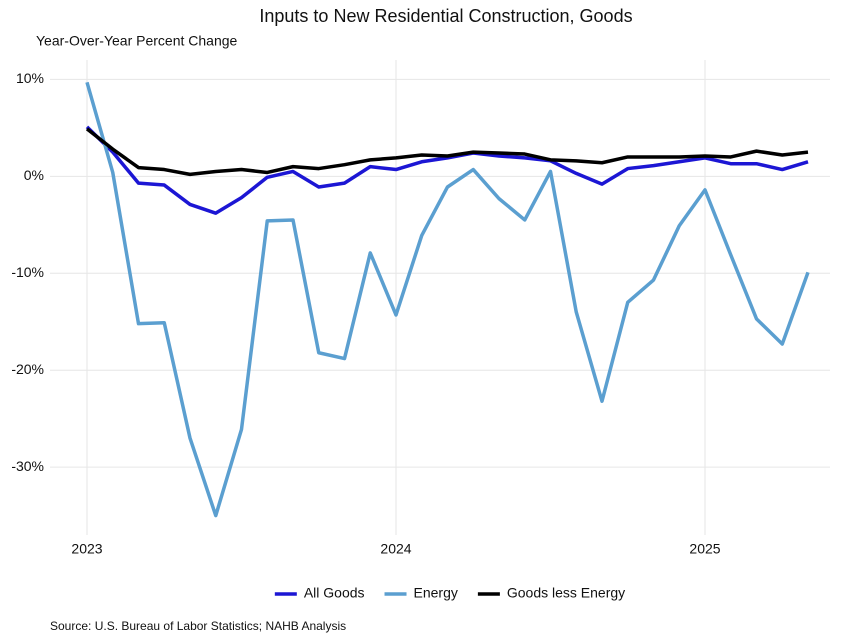 The image size is (853, 644). I want to click on legend-label: Energy, so click(436, 593).